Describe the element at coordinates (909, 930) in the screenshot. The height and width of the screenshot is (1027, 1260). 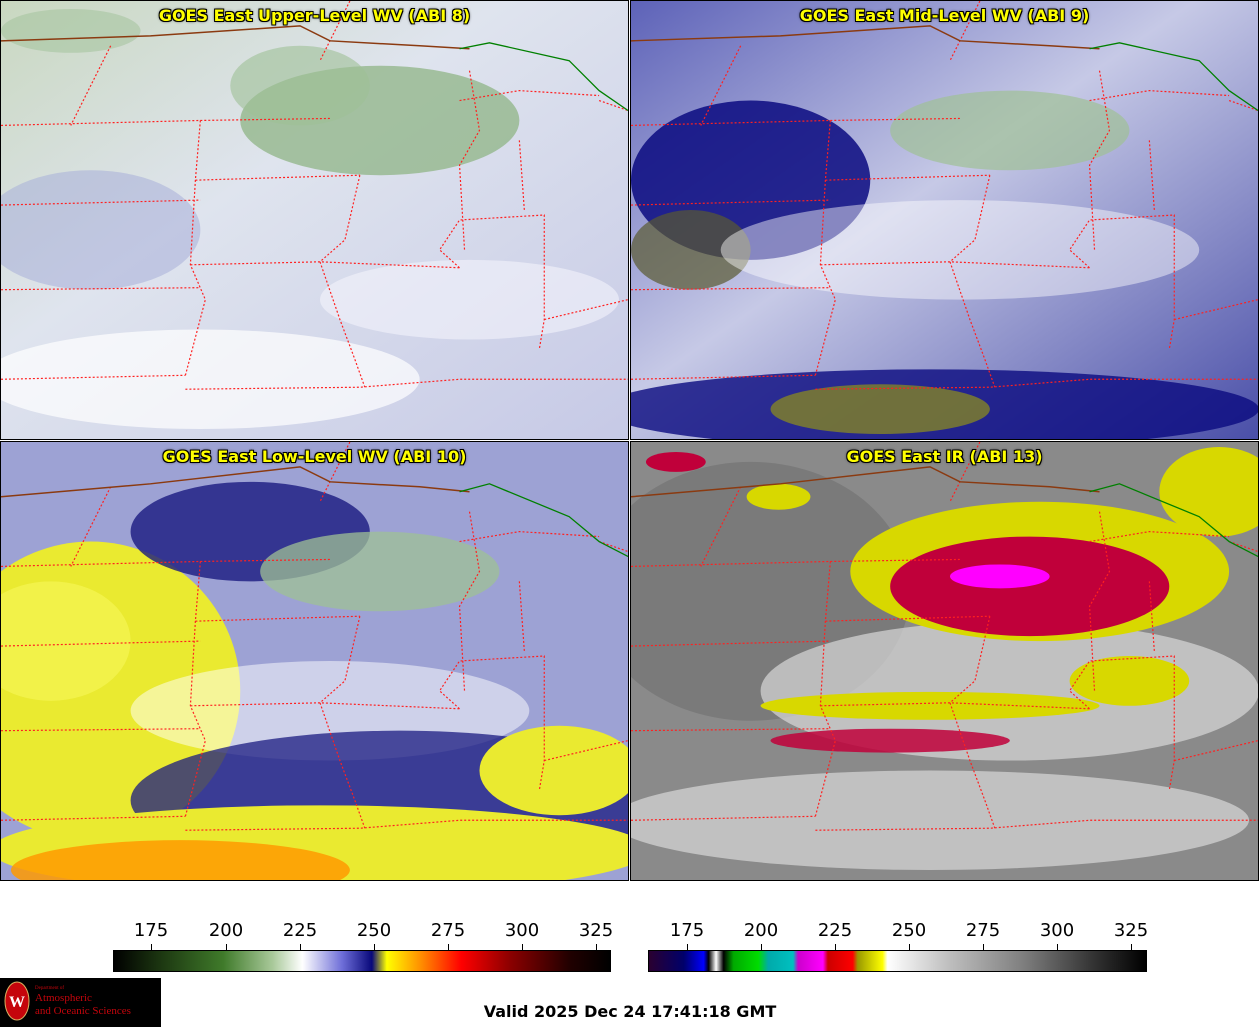
I see `colorbar-ir-tick: 250` at that location.